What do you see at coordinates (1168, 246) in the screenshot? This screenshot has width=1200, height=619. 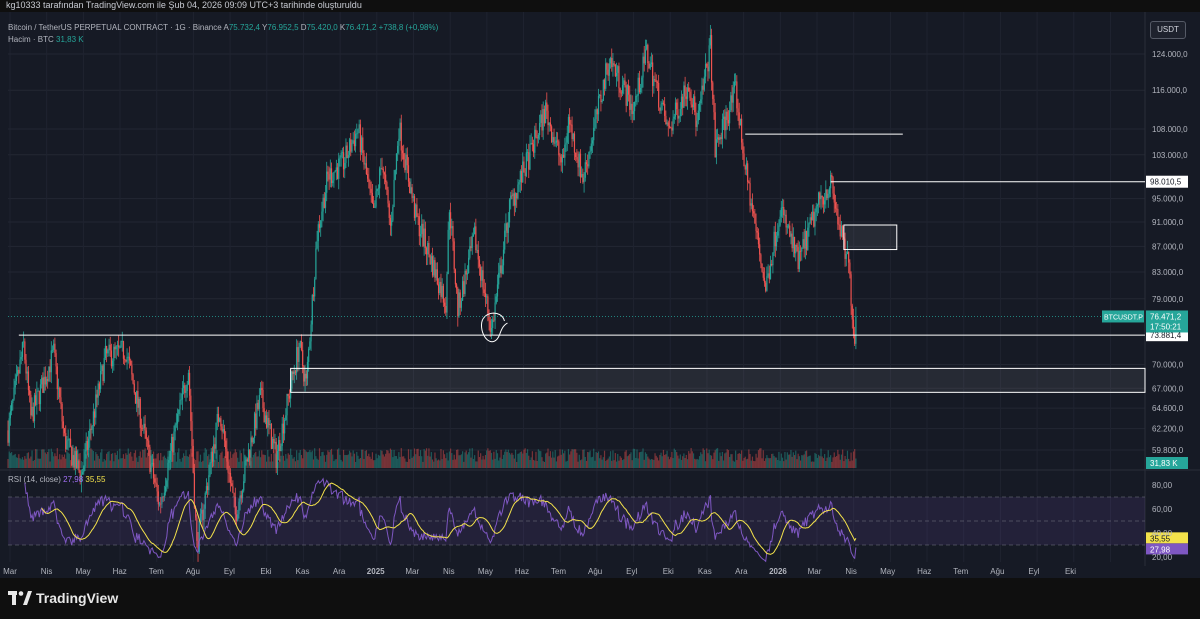 I see `price-tick-label: 87.000,0` at bounding box center [1168, 246].